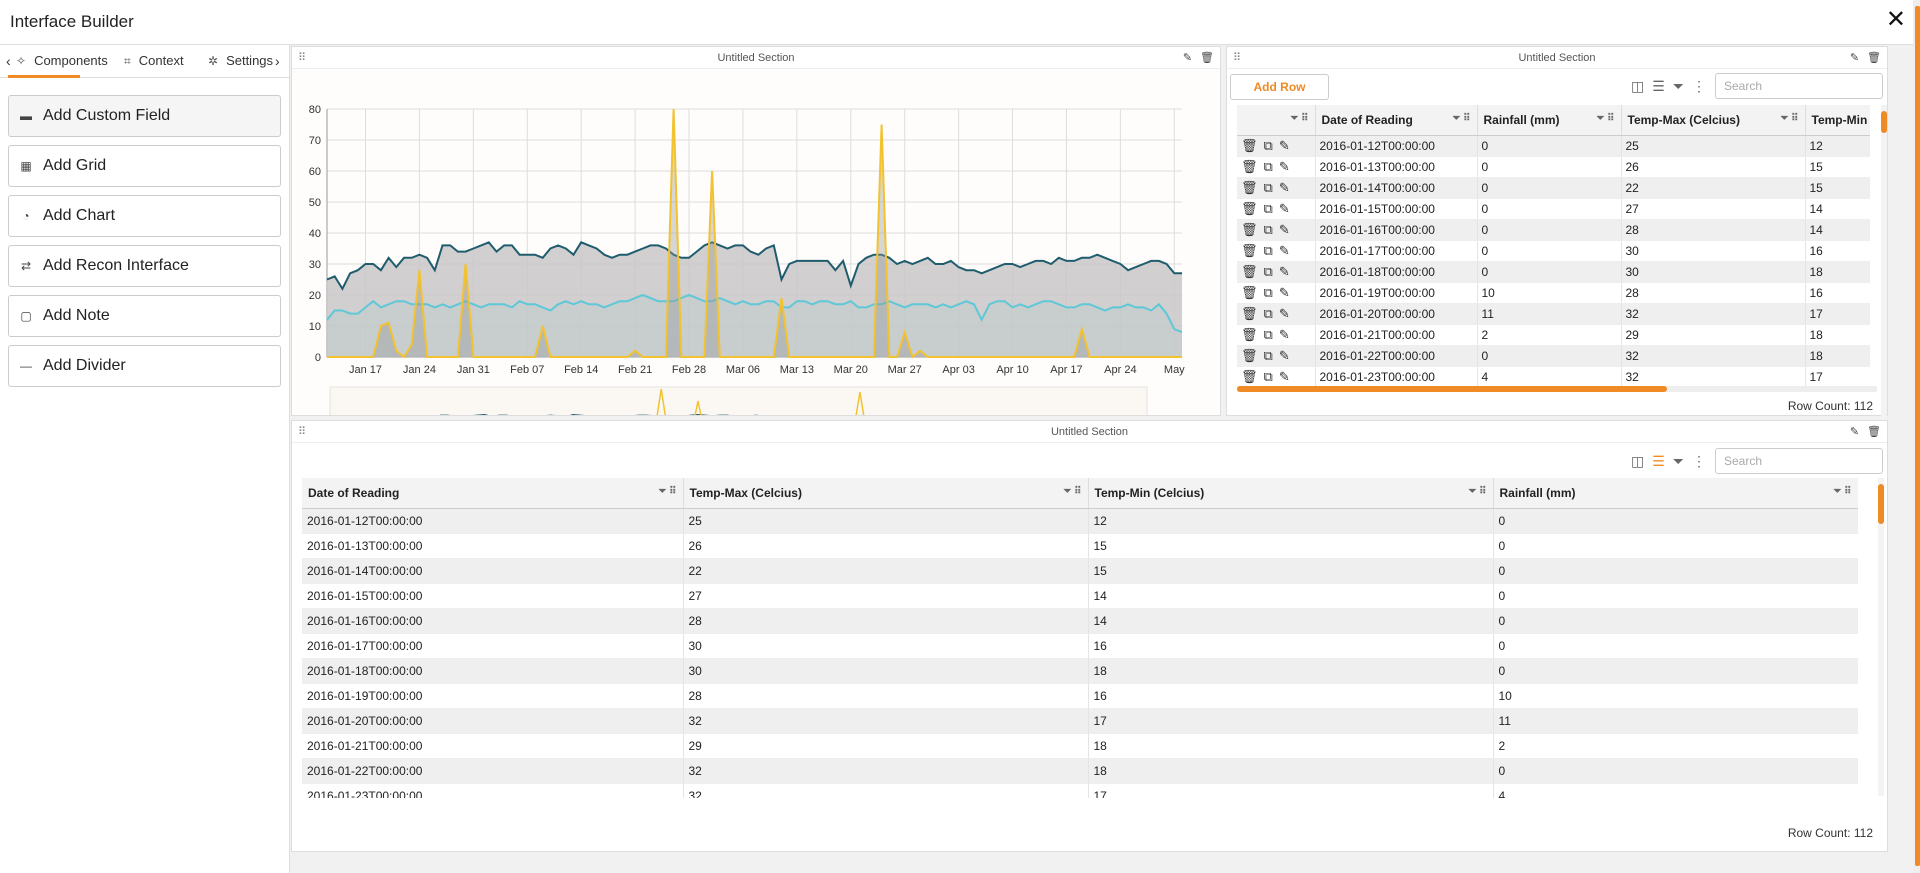 This screenshot has height=873, width=1920. I want to click on table-row: 🗑 ⧉ ✎ 2016-01-18T00:00:00 0 30 18, so click(1553, 272).